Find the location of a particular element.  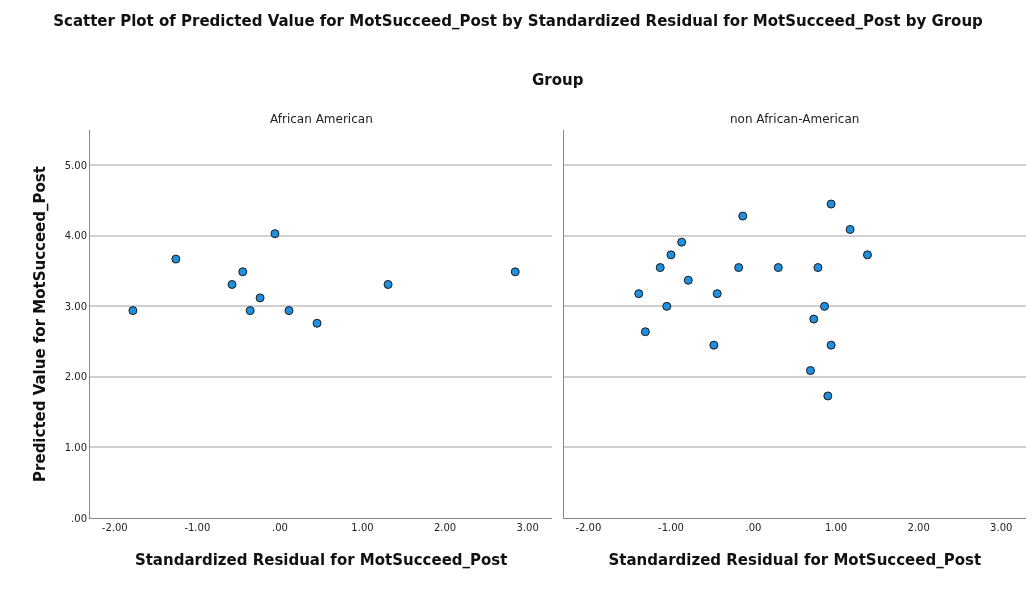

chart-title: Scatter Plot of Predicted Value for MotSucceed_Post by Standardized Residual for MotSucceed_Post by Group is located at coordinates (518, 20).